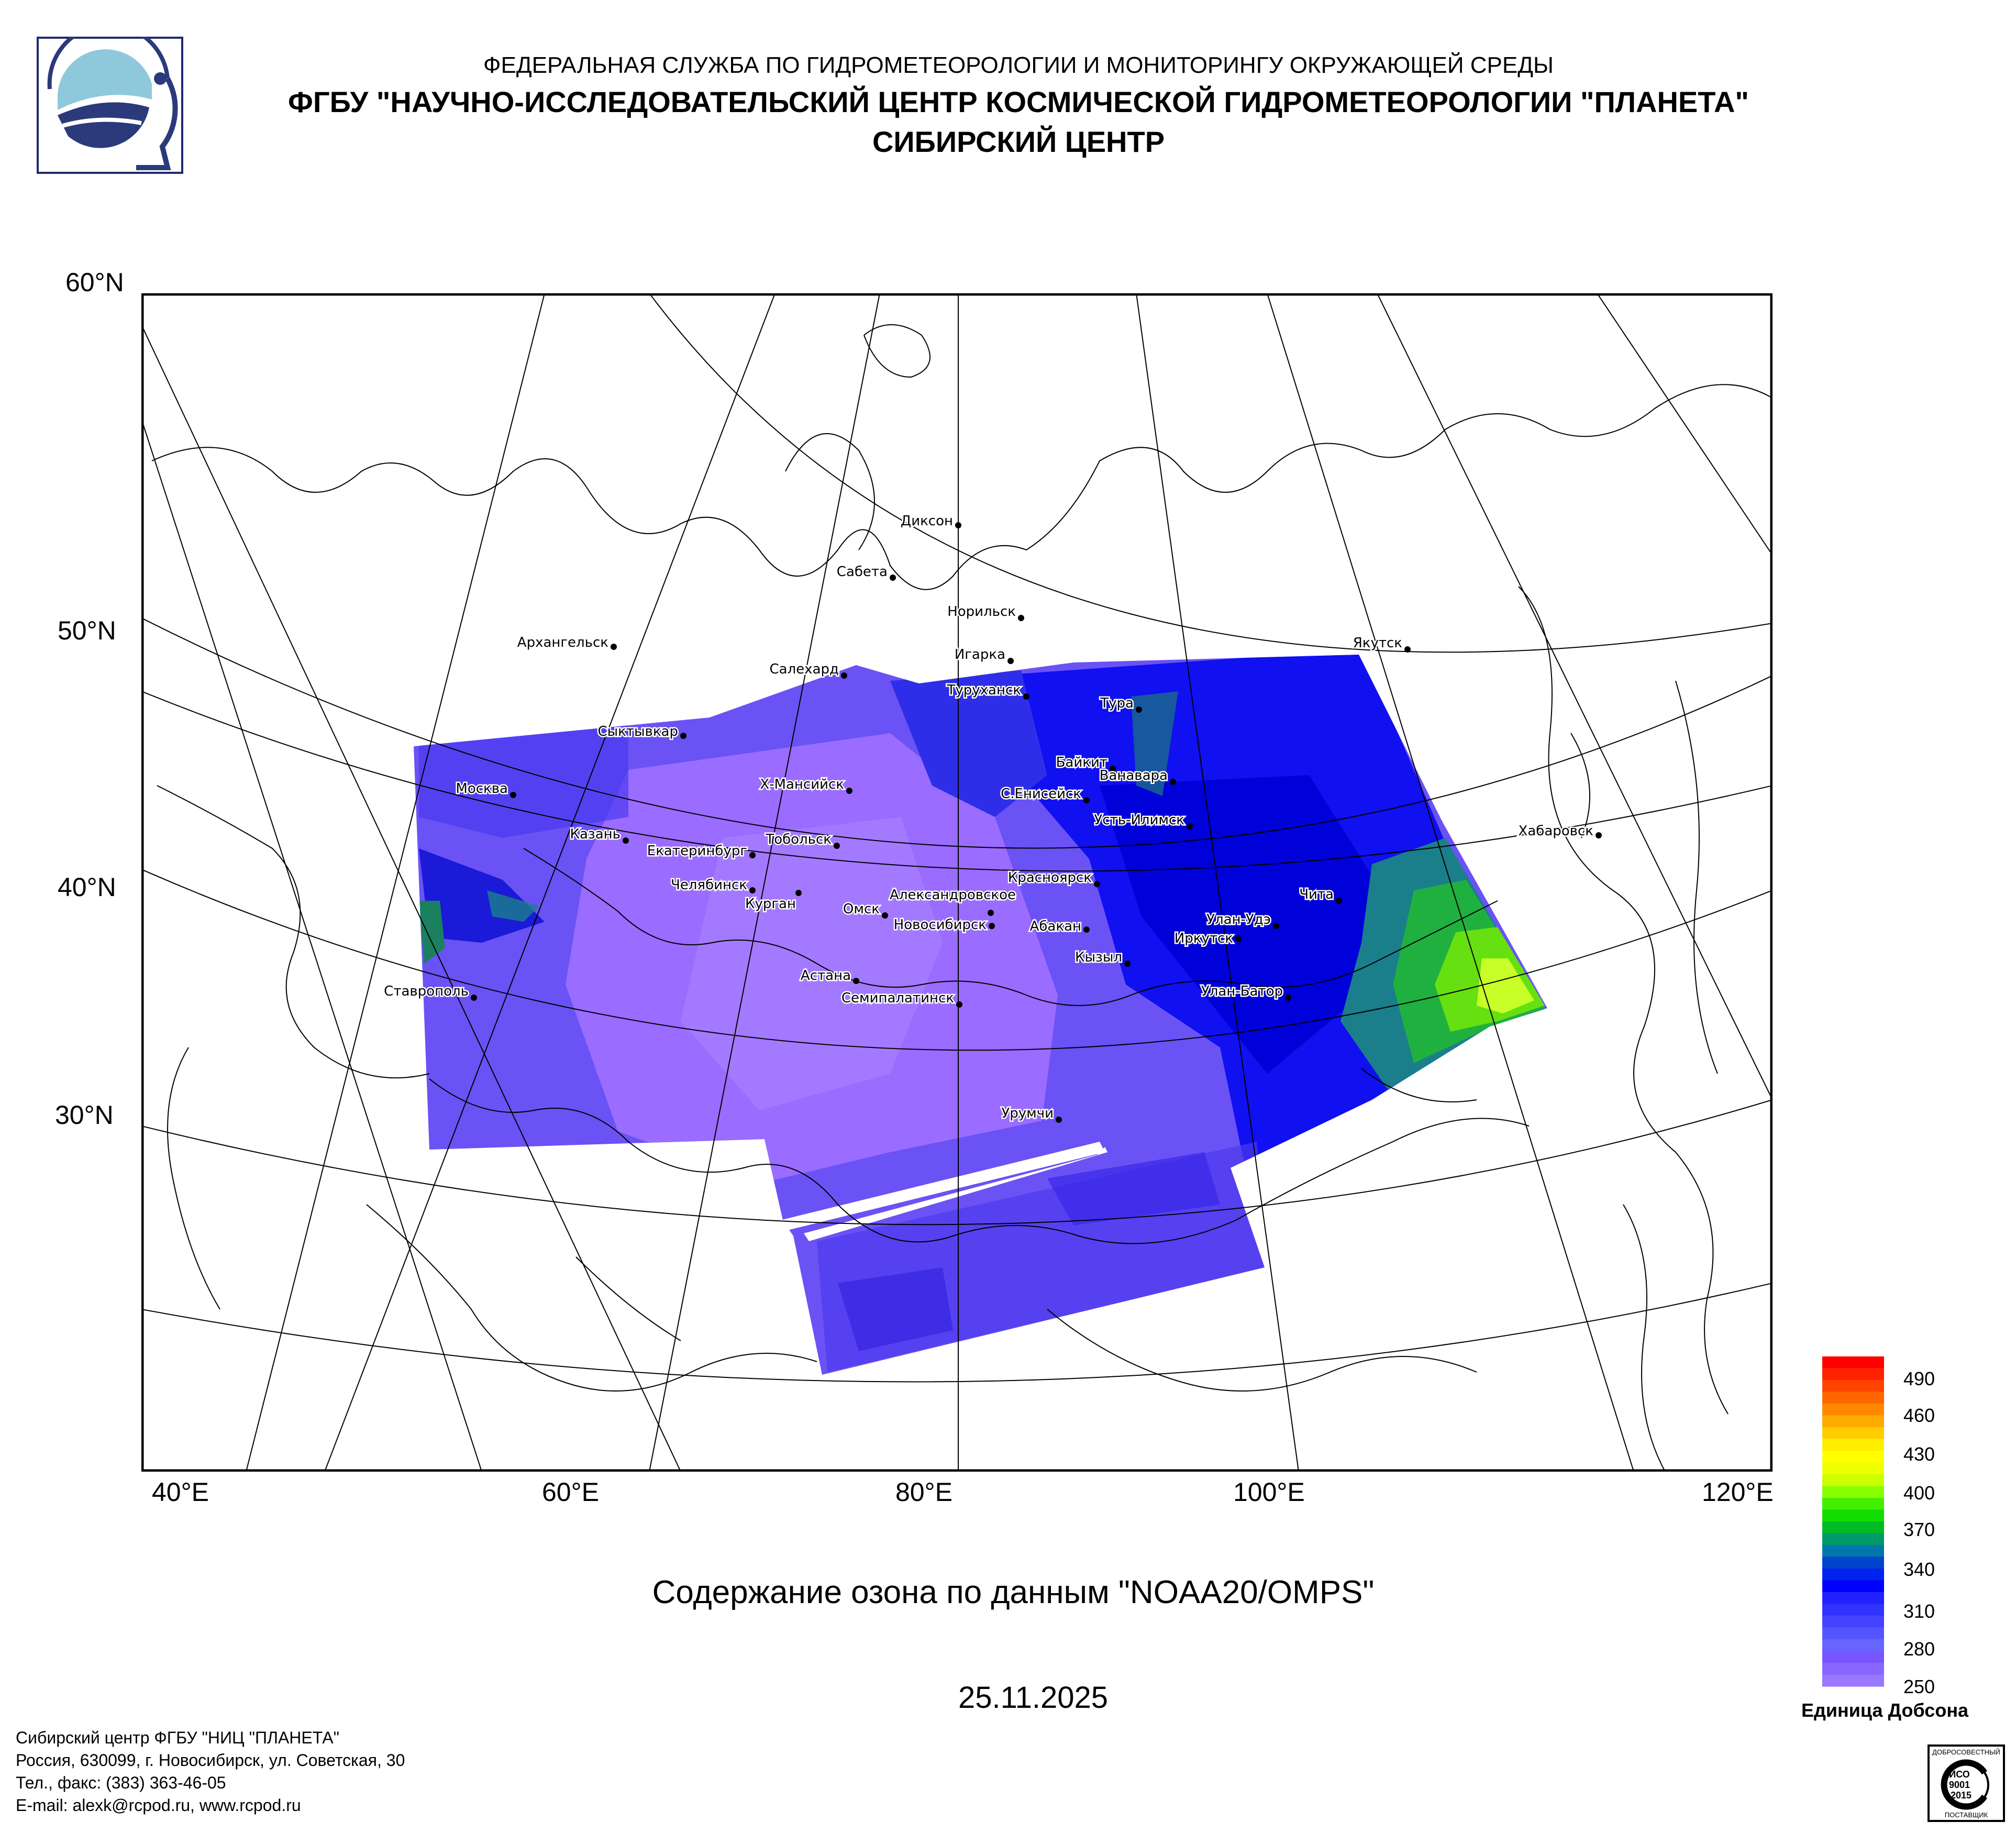 Image resolution: width=2016 pixels, height=1833 pixels. I want to click on svg-text: Сыктывкар, so click(638, 731).